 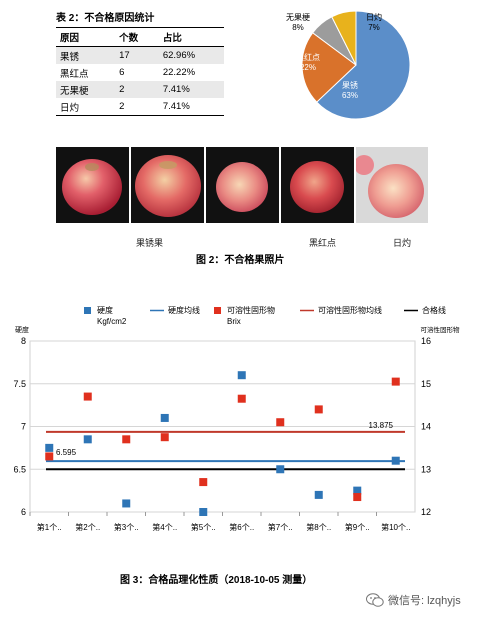 What do you see at coordinates (308, 57) in the screenshot?
I see `pie-label-name: 黑红点` at bounding box center [308, 57].